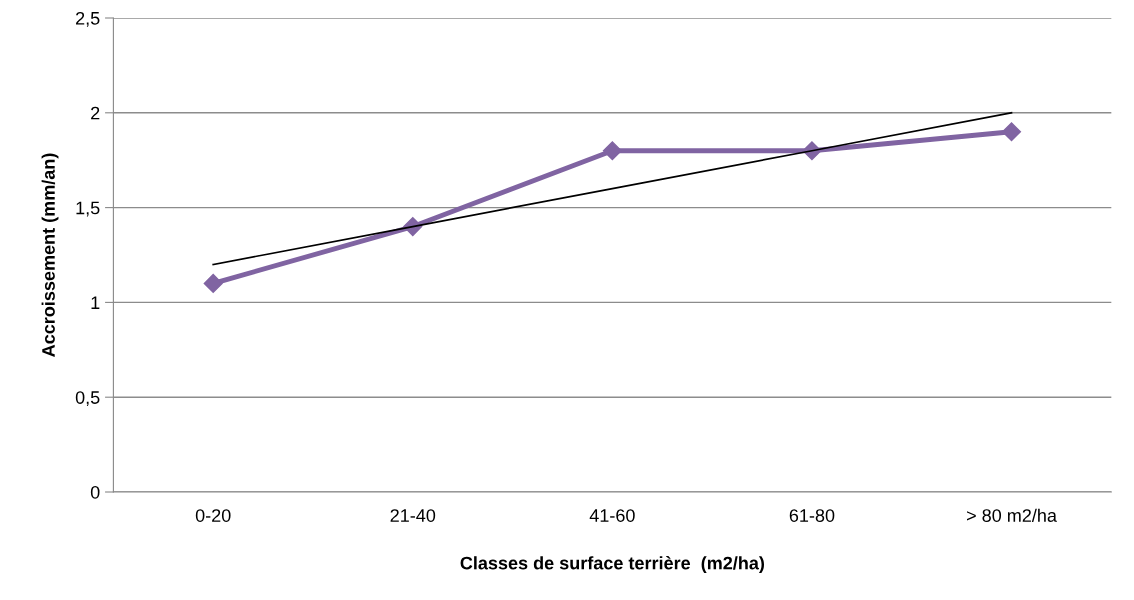 Image resolution: width=1134 pixels, height=600 pixels. Describe the element at coordinates (87, 399) in the screenshot. I see `y-tick-label: 0,5` at that location.